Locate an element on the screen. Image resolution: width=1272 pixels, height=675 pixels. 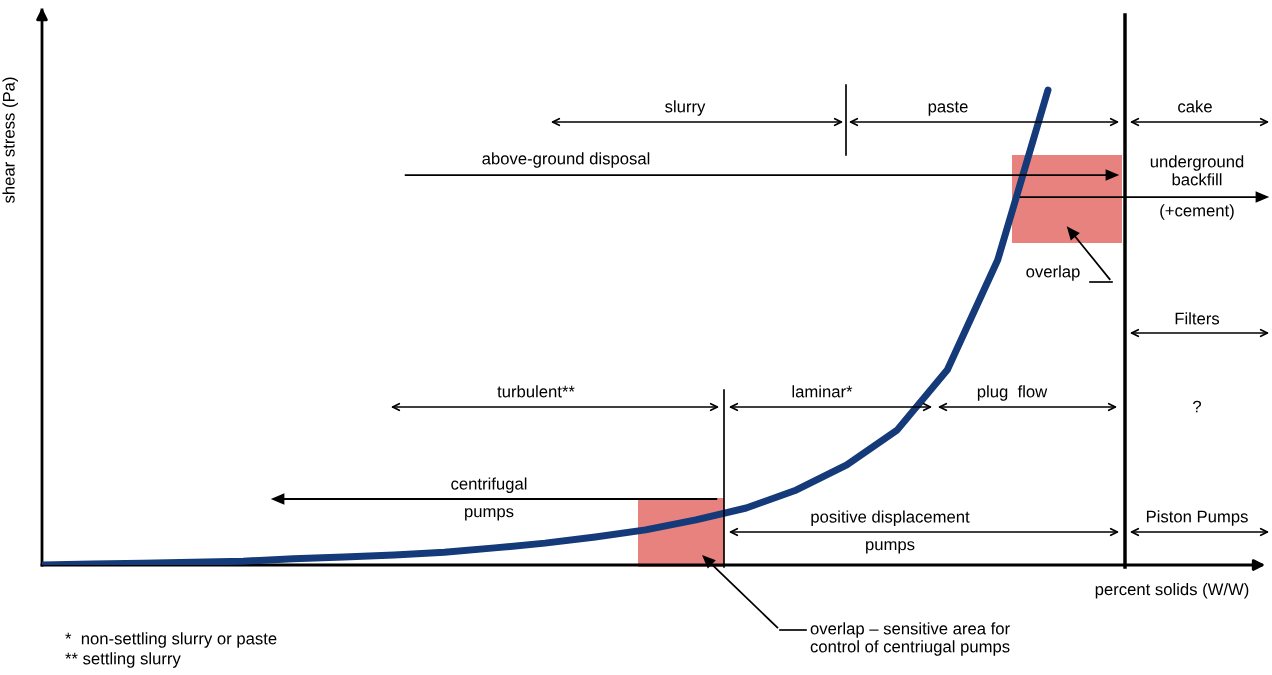
text: * non-settling slurry or paste is located at coordinates (171, 640).